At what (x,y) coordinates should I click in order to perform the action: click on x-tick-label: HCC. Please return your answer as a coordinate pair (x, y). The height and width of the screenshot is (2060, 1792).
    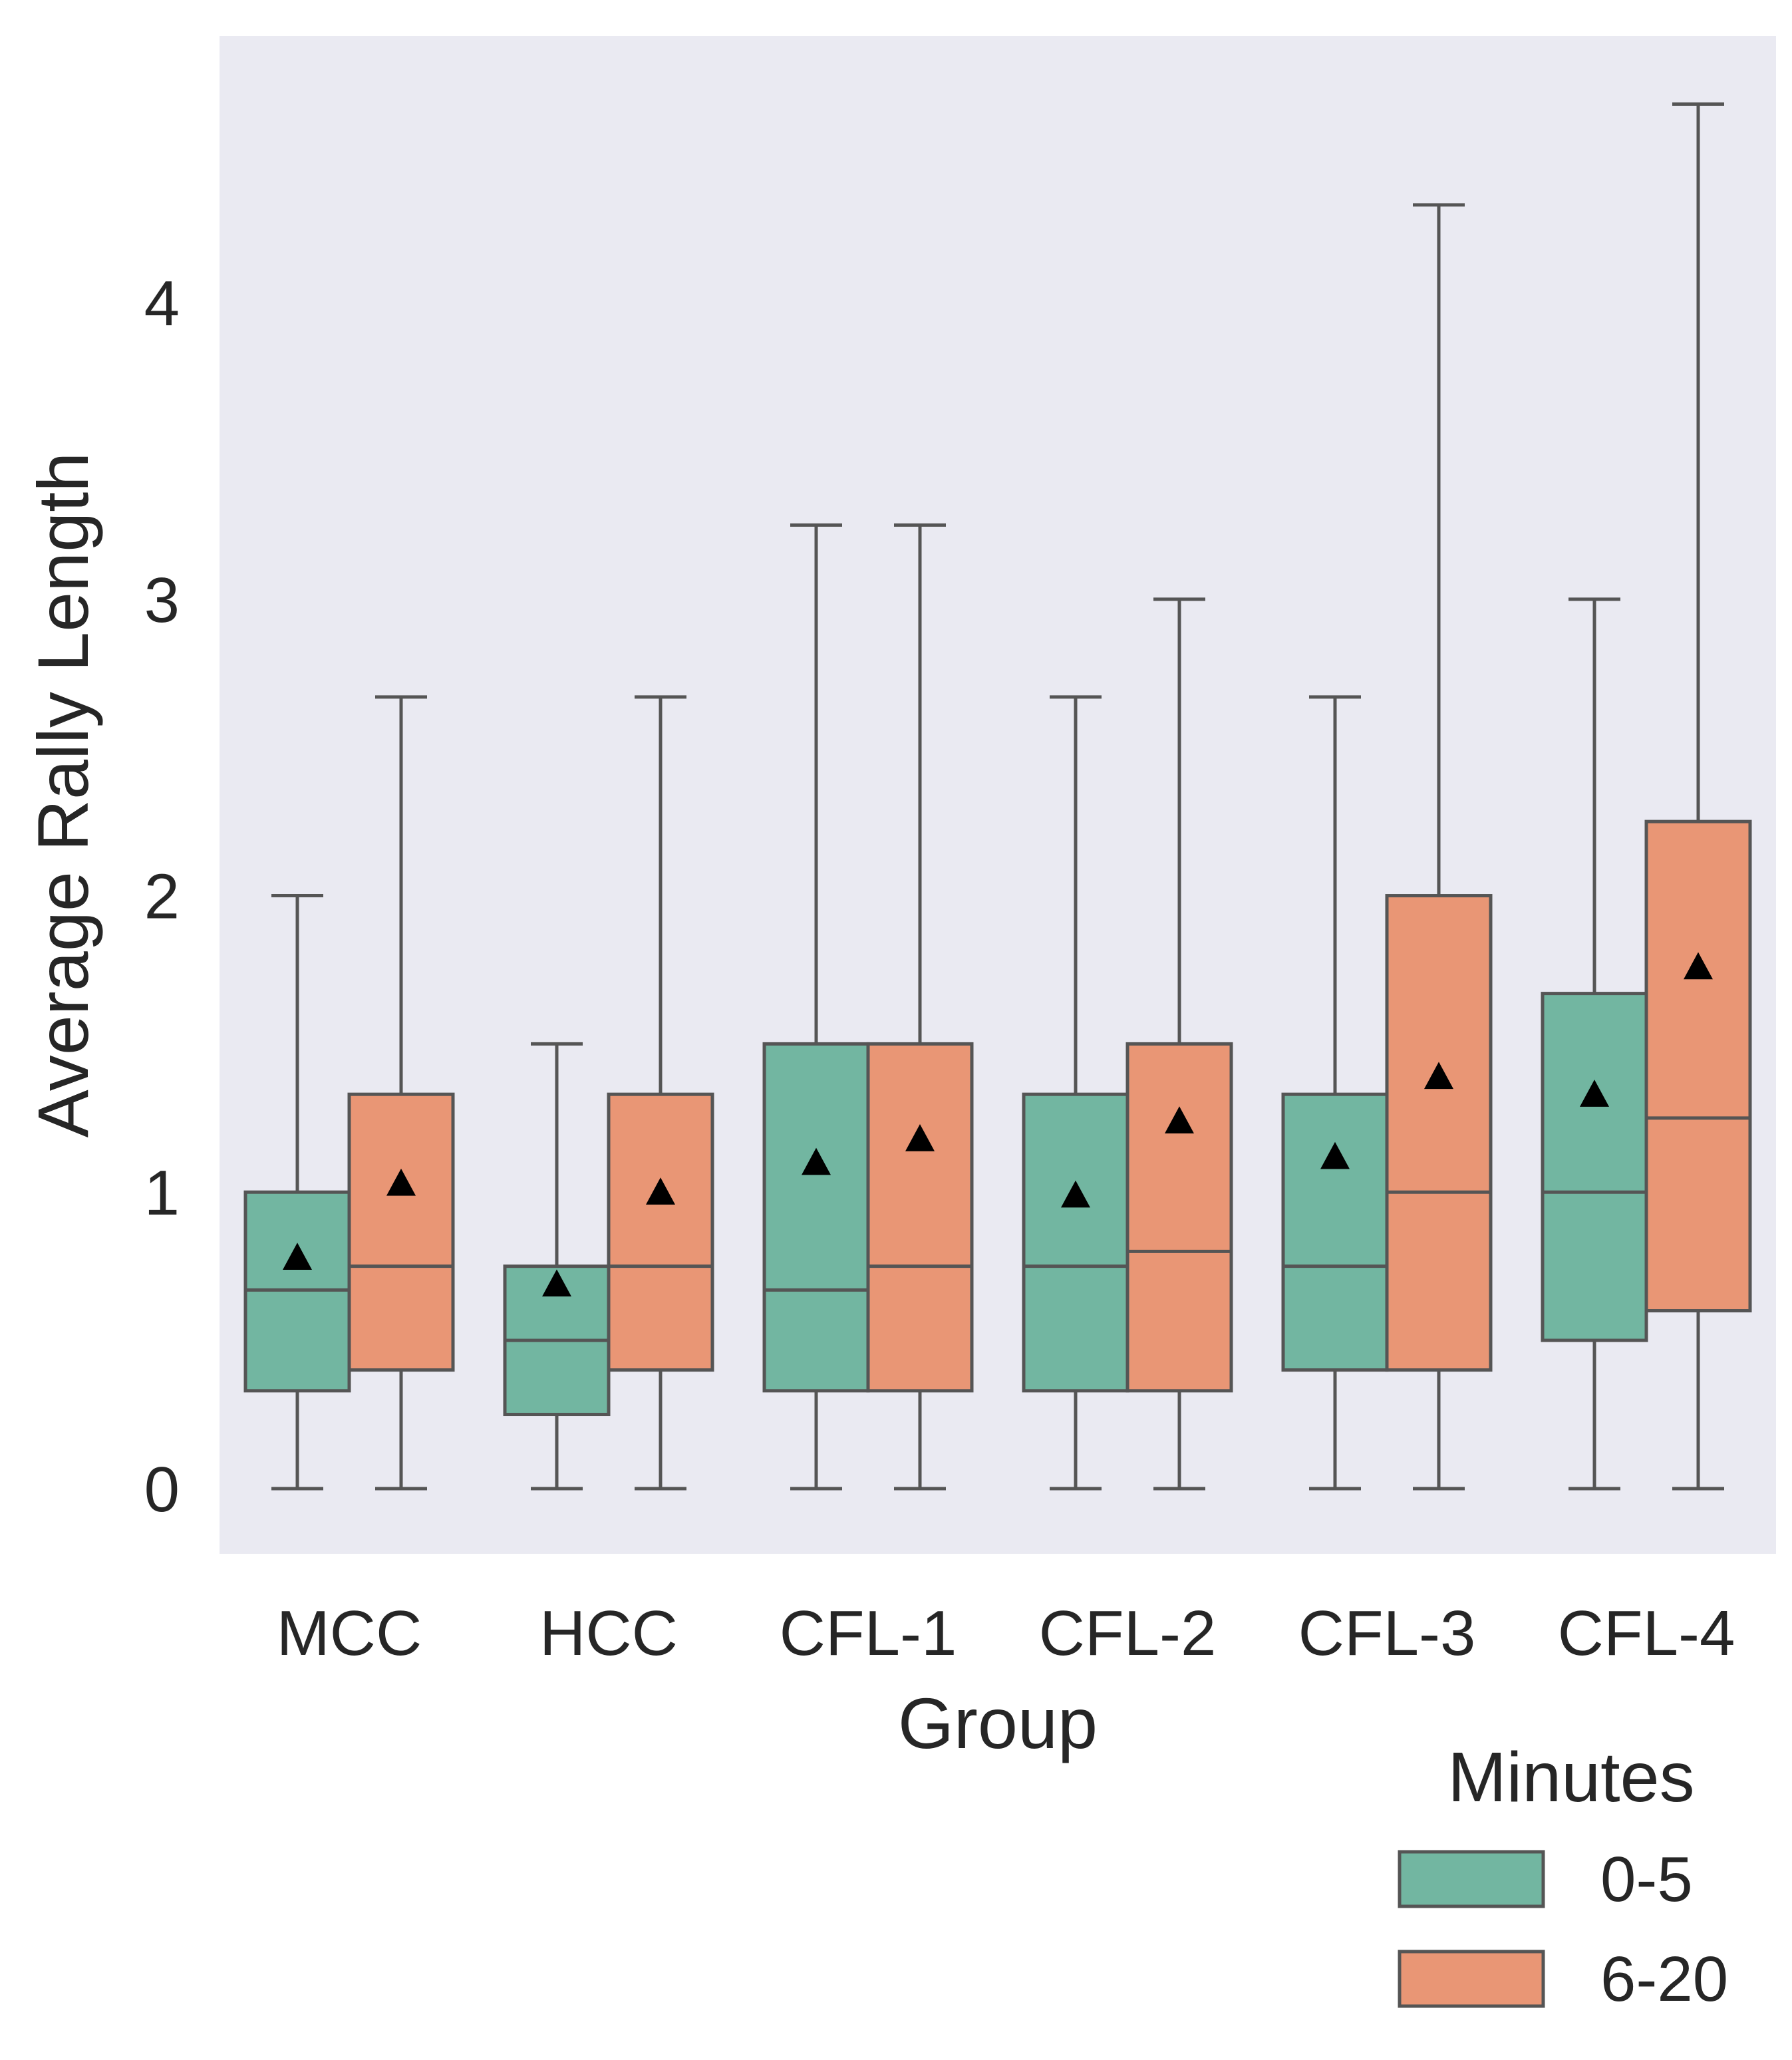
    Looking at the image, I should click on (608, 1633).